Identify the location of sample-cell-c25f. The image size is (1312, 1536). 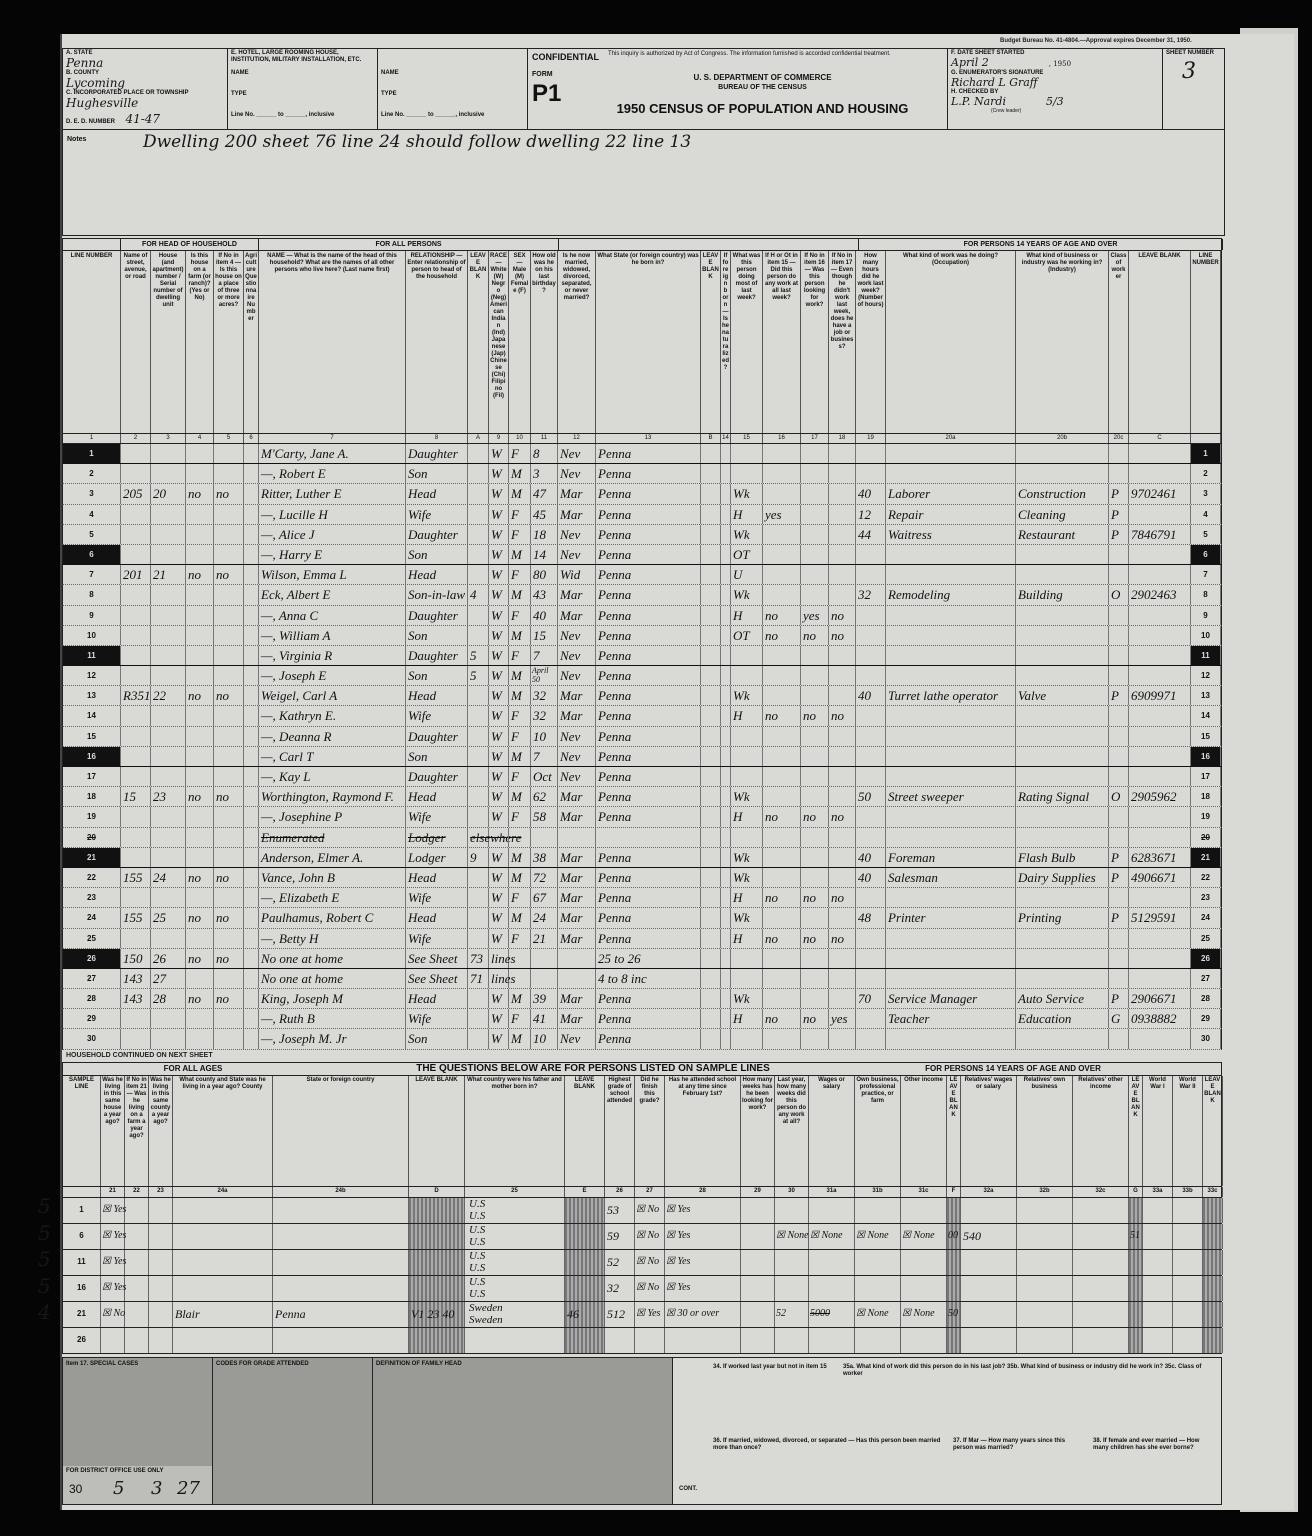
(515, 1340).